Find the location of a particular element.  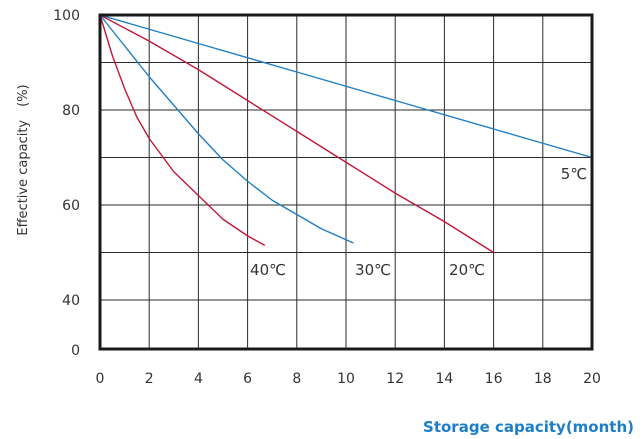

series-line is located at coordinates (182, 130).